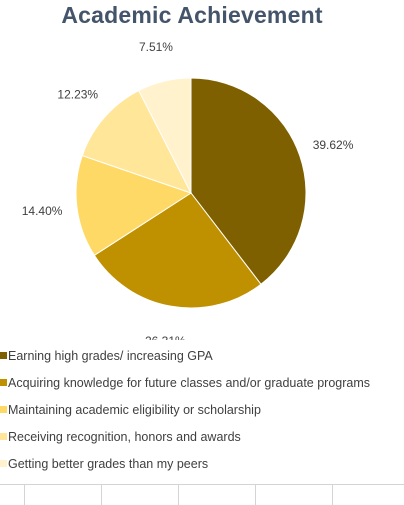  Describe the element at coordinates (108, 464) in the screenshot. I see `legend-label: Getting better grades than my peers` at that location.